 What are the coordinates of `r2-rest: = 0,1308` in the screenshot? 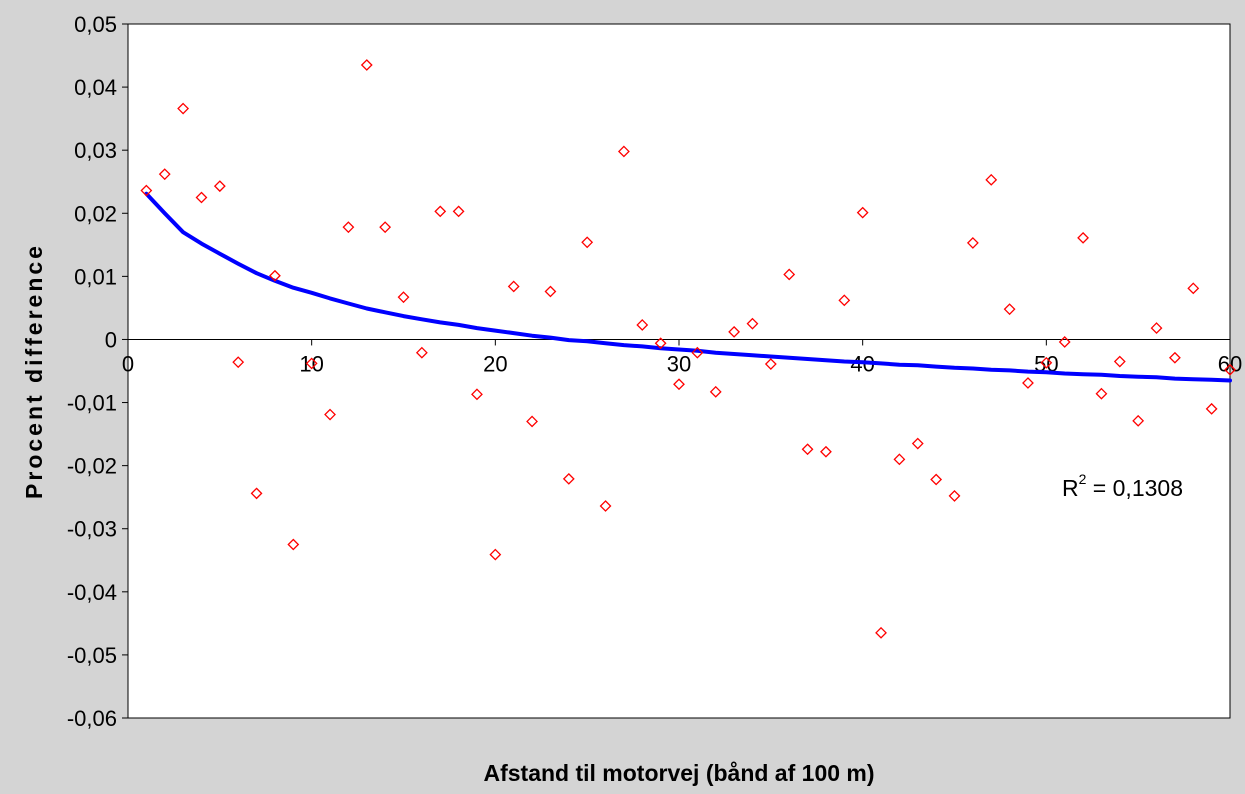 It's located at (1134, 488).